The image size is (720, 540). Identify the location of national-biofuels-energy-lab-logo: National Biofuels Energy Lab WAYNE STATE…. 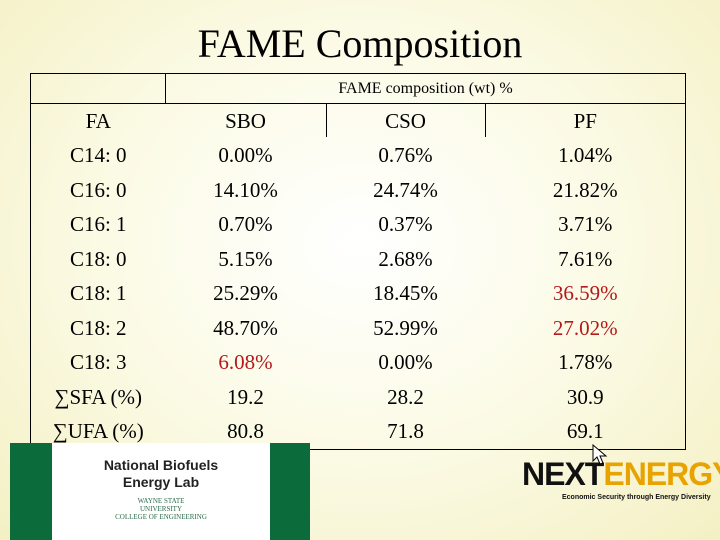
(160, 491).